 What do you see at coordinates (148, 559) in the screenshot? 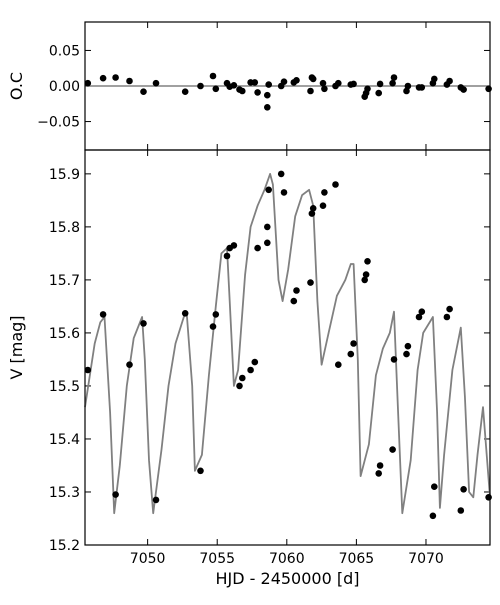
I see `x-tick-label: 7050` at bounding box center [148, 559].